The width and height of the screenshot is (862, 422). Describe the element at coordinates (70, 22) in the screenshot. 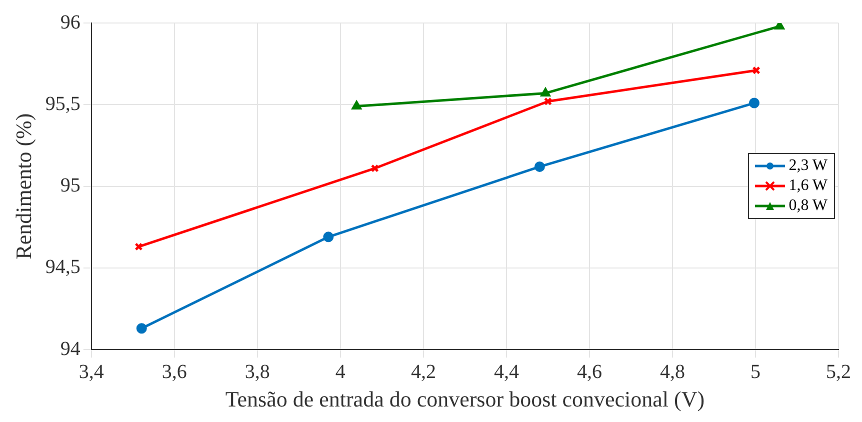

I see `y-tick-label: 96` at that location.